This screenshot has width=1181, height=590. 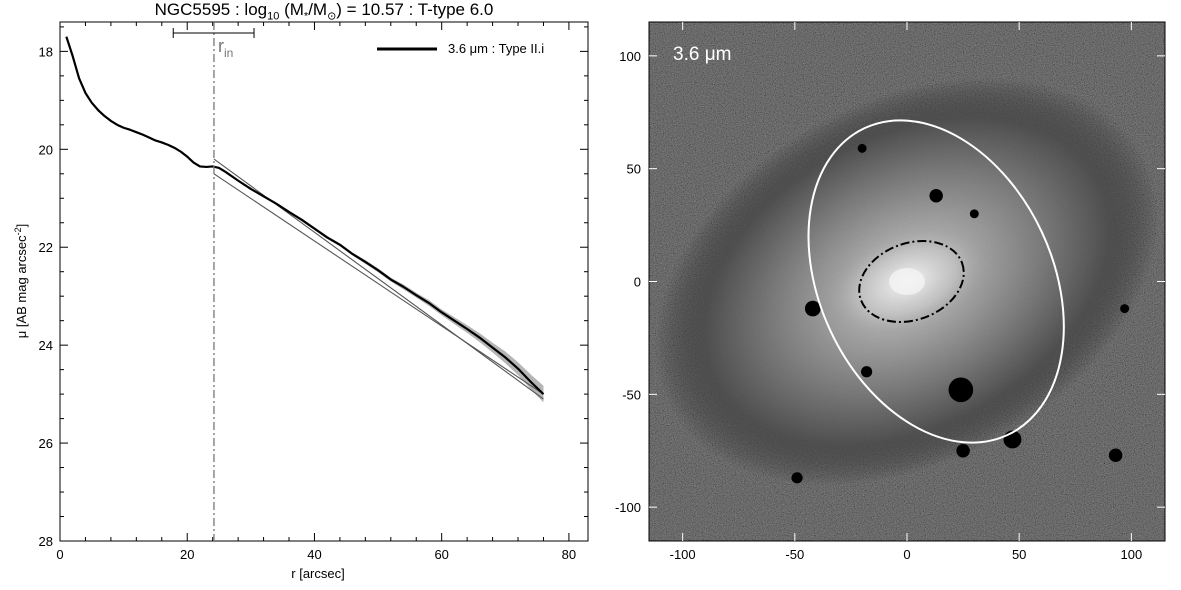 What do you see at coordinates (211, 9) in the screenshot?
I see `title-prefix: NGC5595 : log` at bounding box center [211, 9].